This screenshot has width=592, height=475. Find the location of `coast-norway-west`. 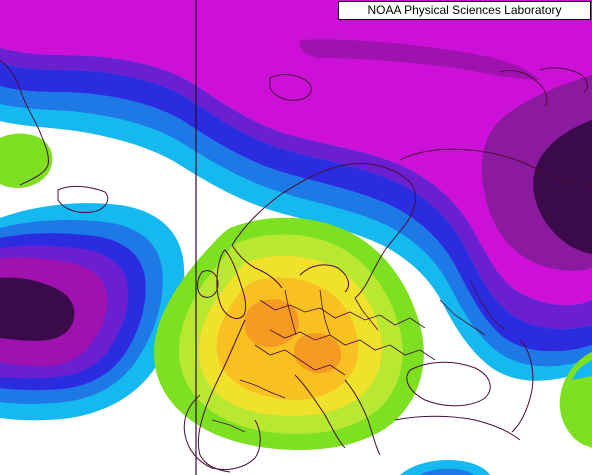

coast-norway-west is located at coordinates (257, 266).